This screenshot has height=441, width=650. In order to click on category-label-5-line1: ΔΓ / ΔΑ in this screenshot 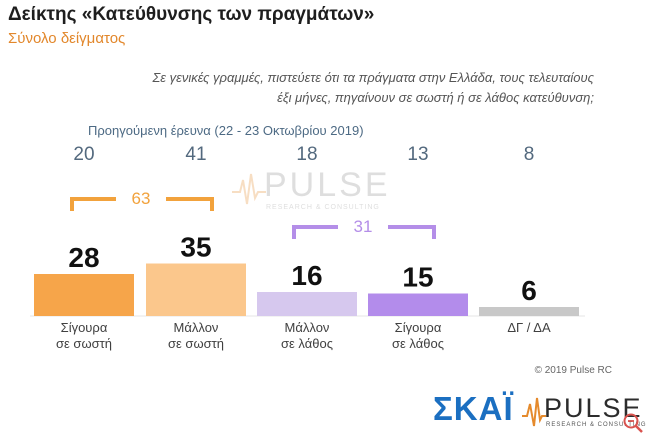, I will do `click(529, 327)`.